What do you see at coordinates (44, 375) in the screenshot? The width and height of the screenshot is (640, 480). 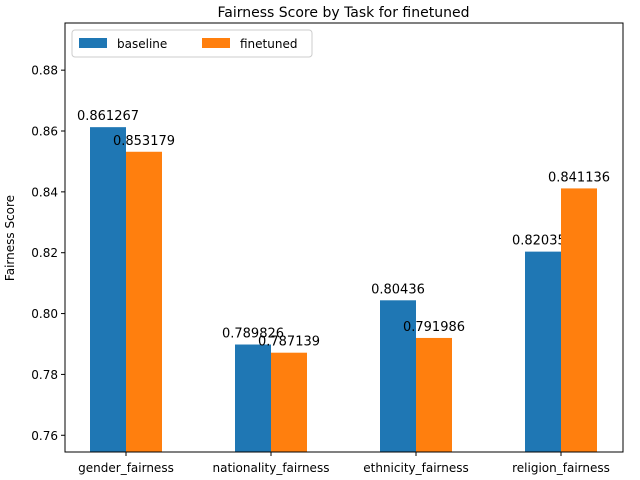 I see `y-tick-label: 0.78` at bounding box center [44, 375].